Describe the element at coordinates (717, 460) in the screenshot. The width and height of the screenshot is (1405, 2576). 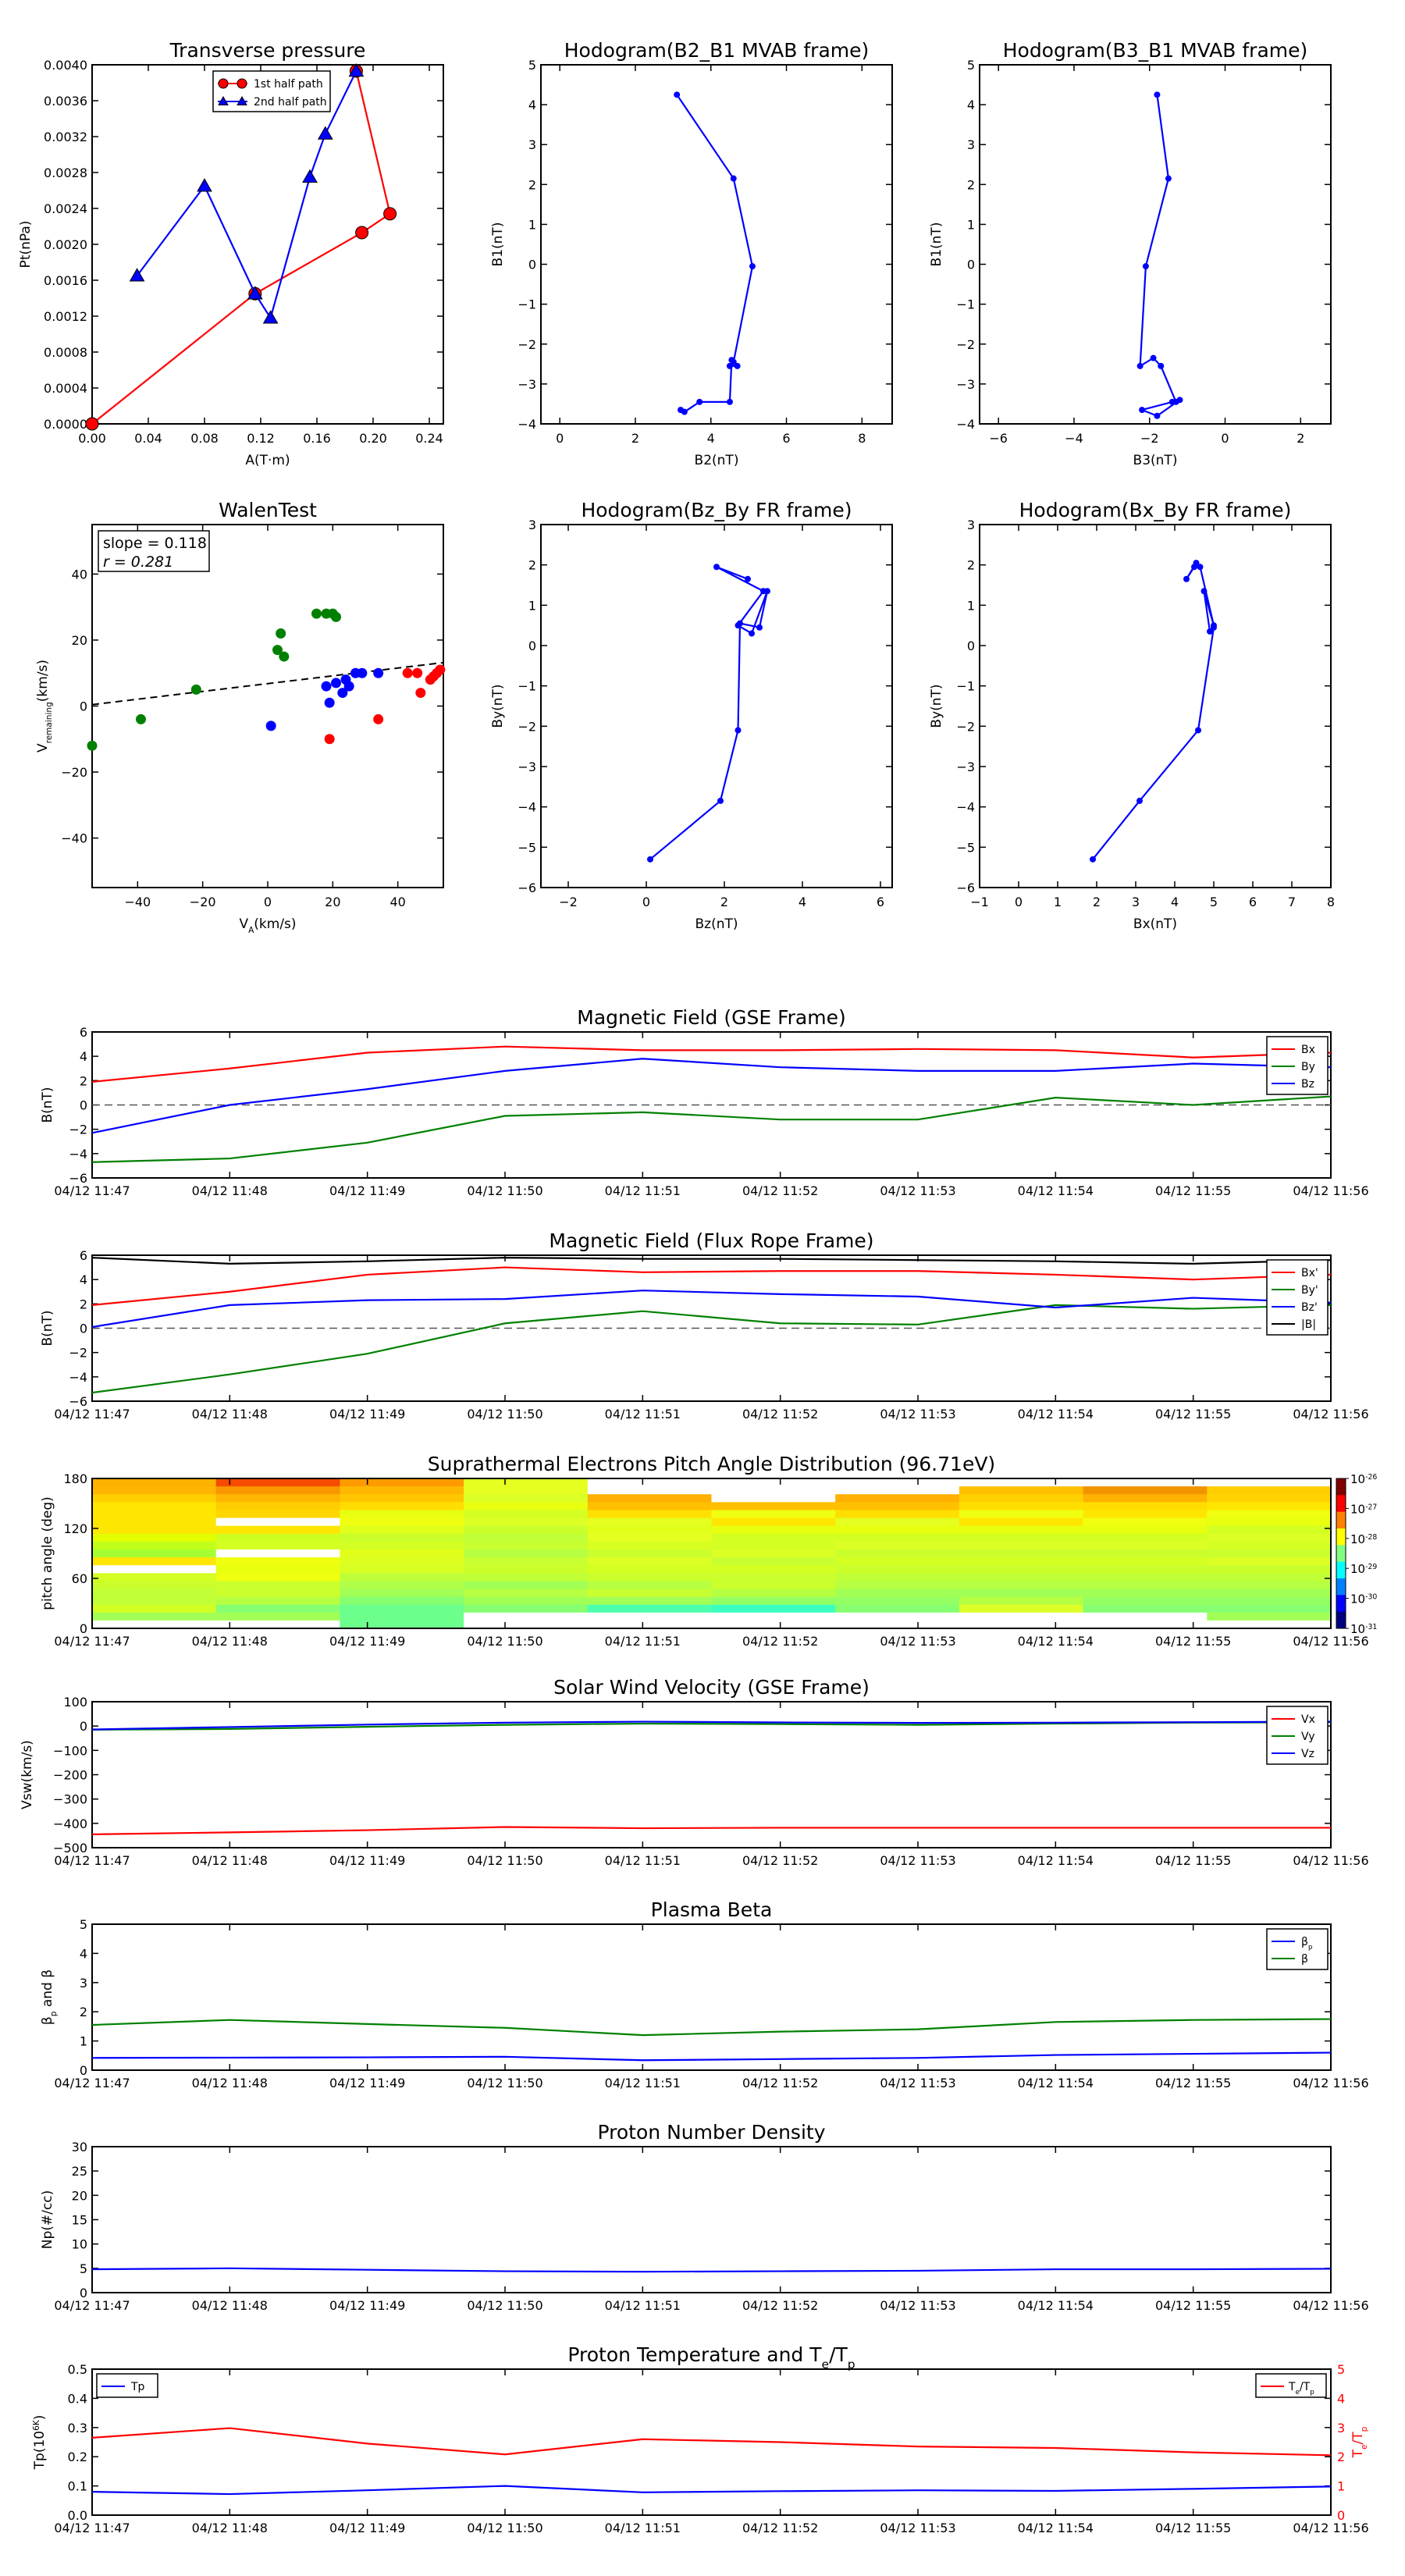
I see `x-axis-label: B2(nT)` at that location.